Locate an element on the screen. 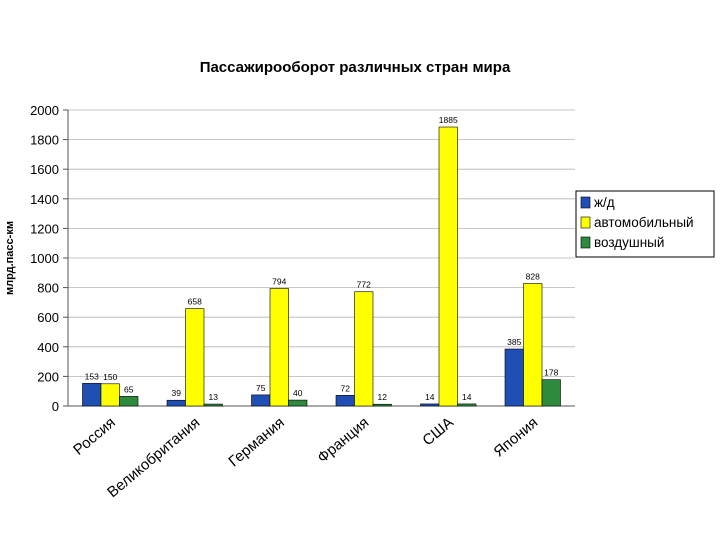 The image size is (720, 545). legend-label: ж/д is located at coordinates (604, 202).